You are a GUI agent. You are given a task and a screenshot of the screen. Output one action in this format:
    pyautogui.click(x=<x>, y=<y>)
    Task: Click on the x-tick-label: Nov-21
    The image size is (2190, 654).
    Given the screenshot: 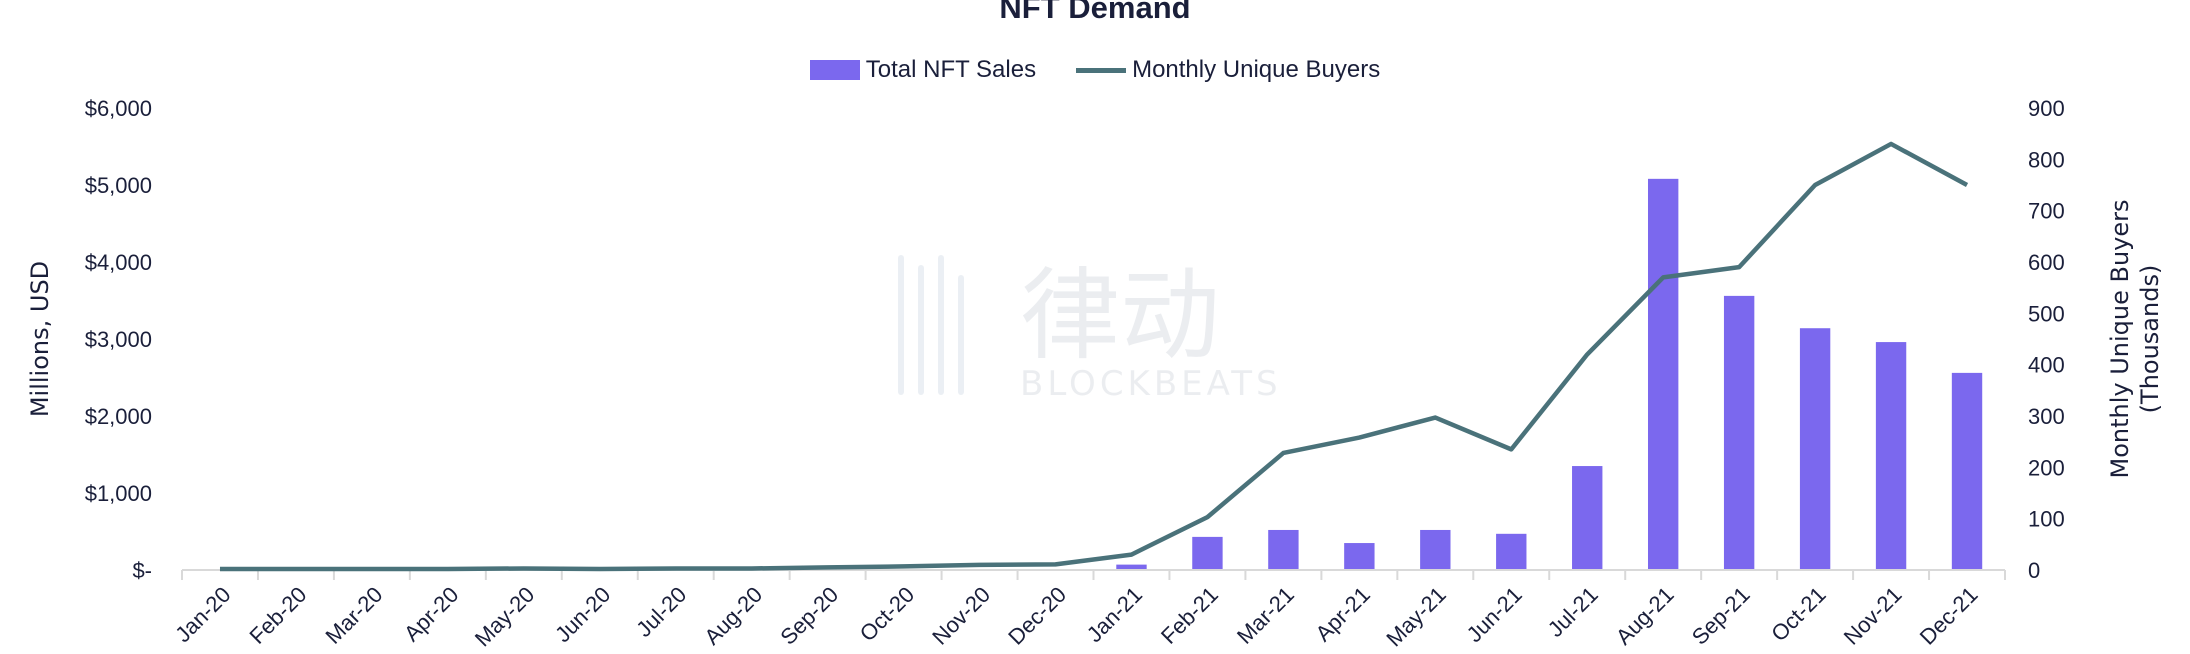 What is the action you would take?
    pyautogui.click(x=1873, y=616)
    